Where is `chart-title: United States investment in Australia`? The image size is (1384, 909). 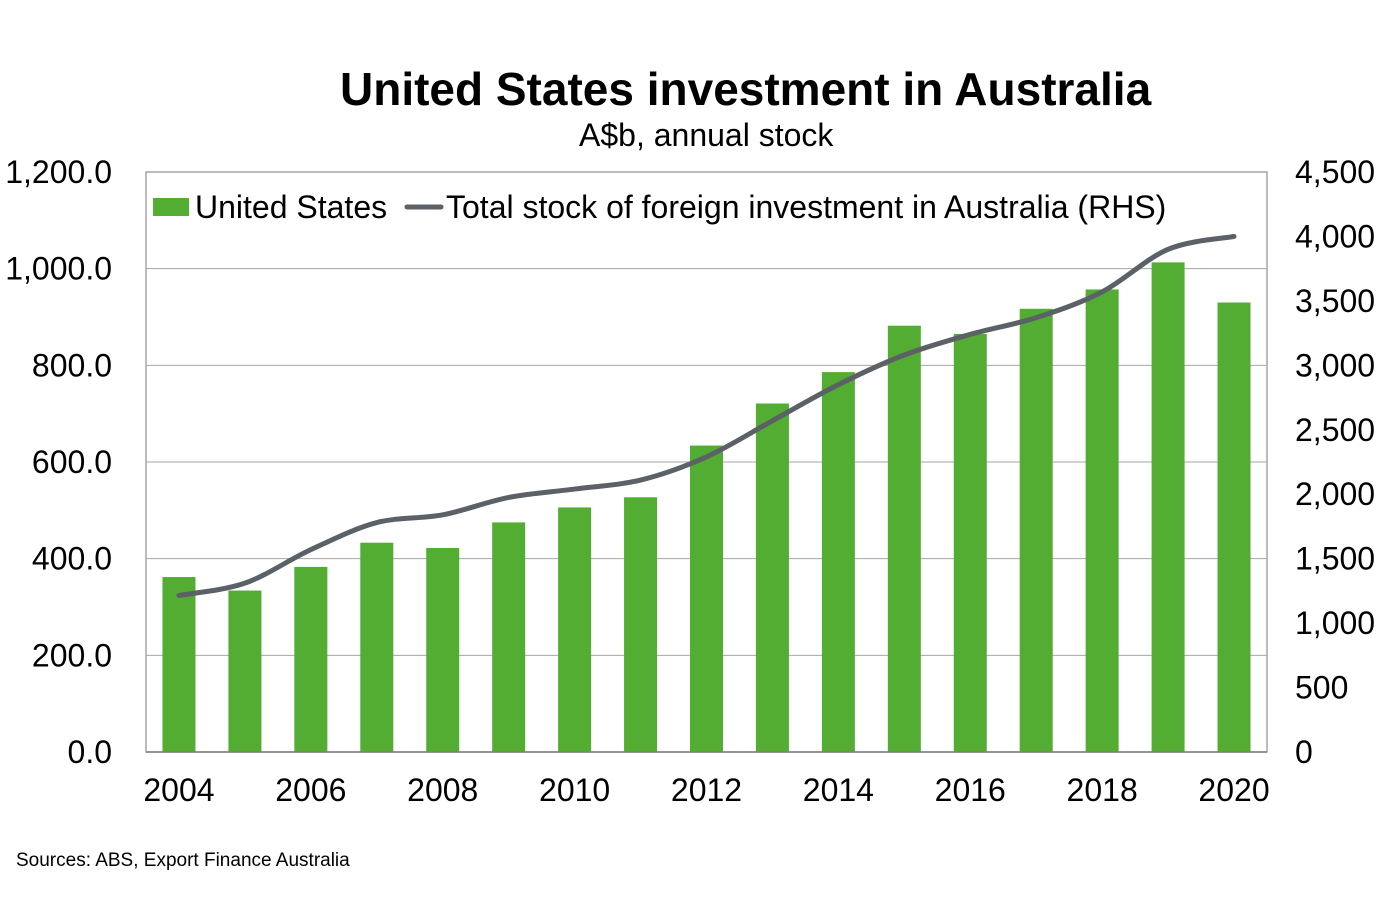 chart-title: United States investment in Australia is located at coordinates (746, 89).